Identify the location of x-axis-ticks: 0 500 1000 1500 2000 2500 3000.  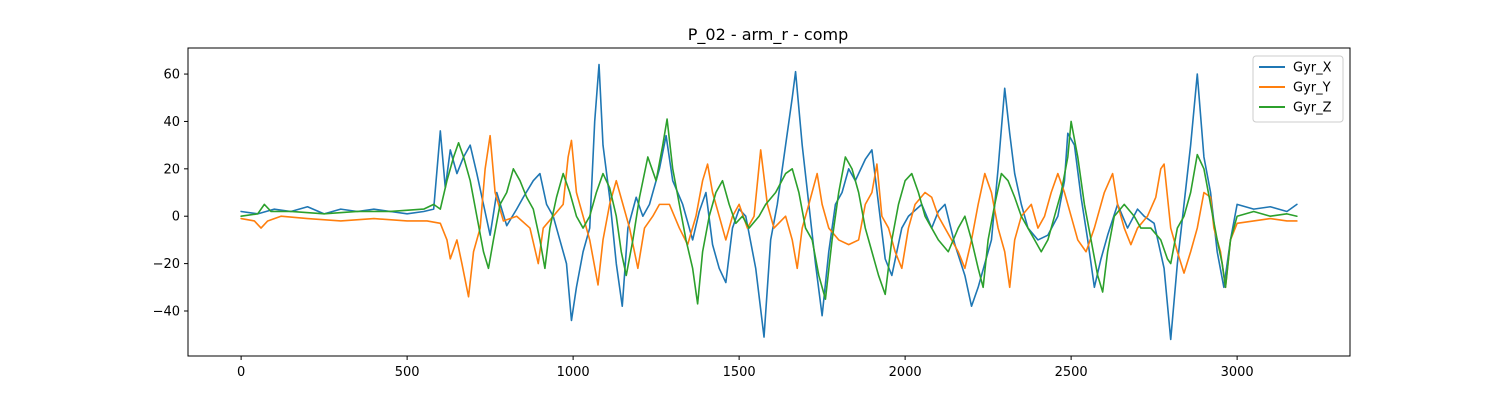
(745, 368).